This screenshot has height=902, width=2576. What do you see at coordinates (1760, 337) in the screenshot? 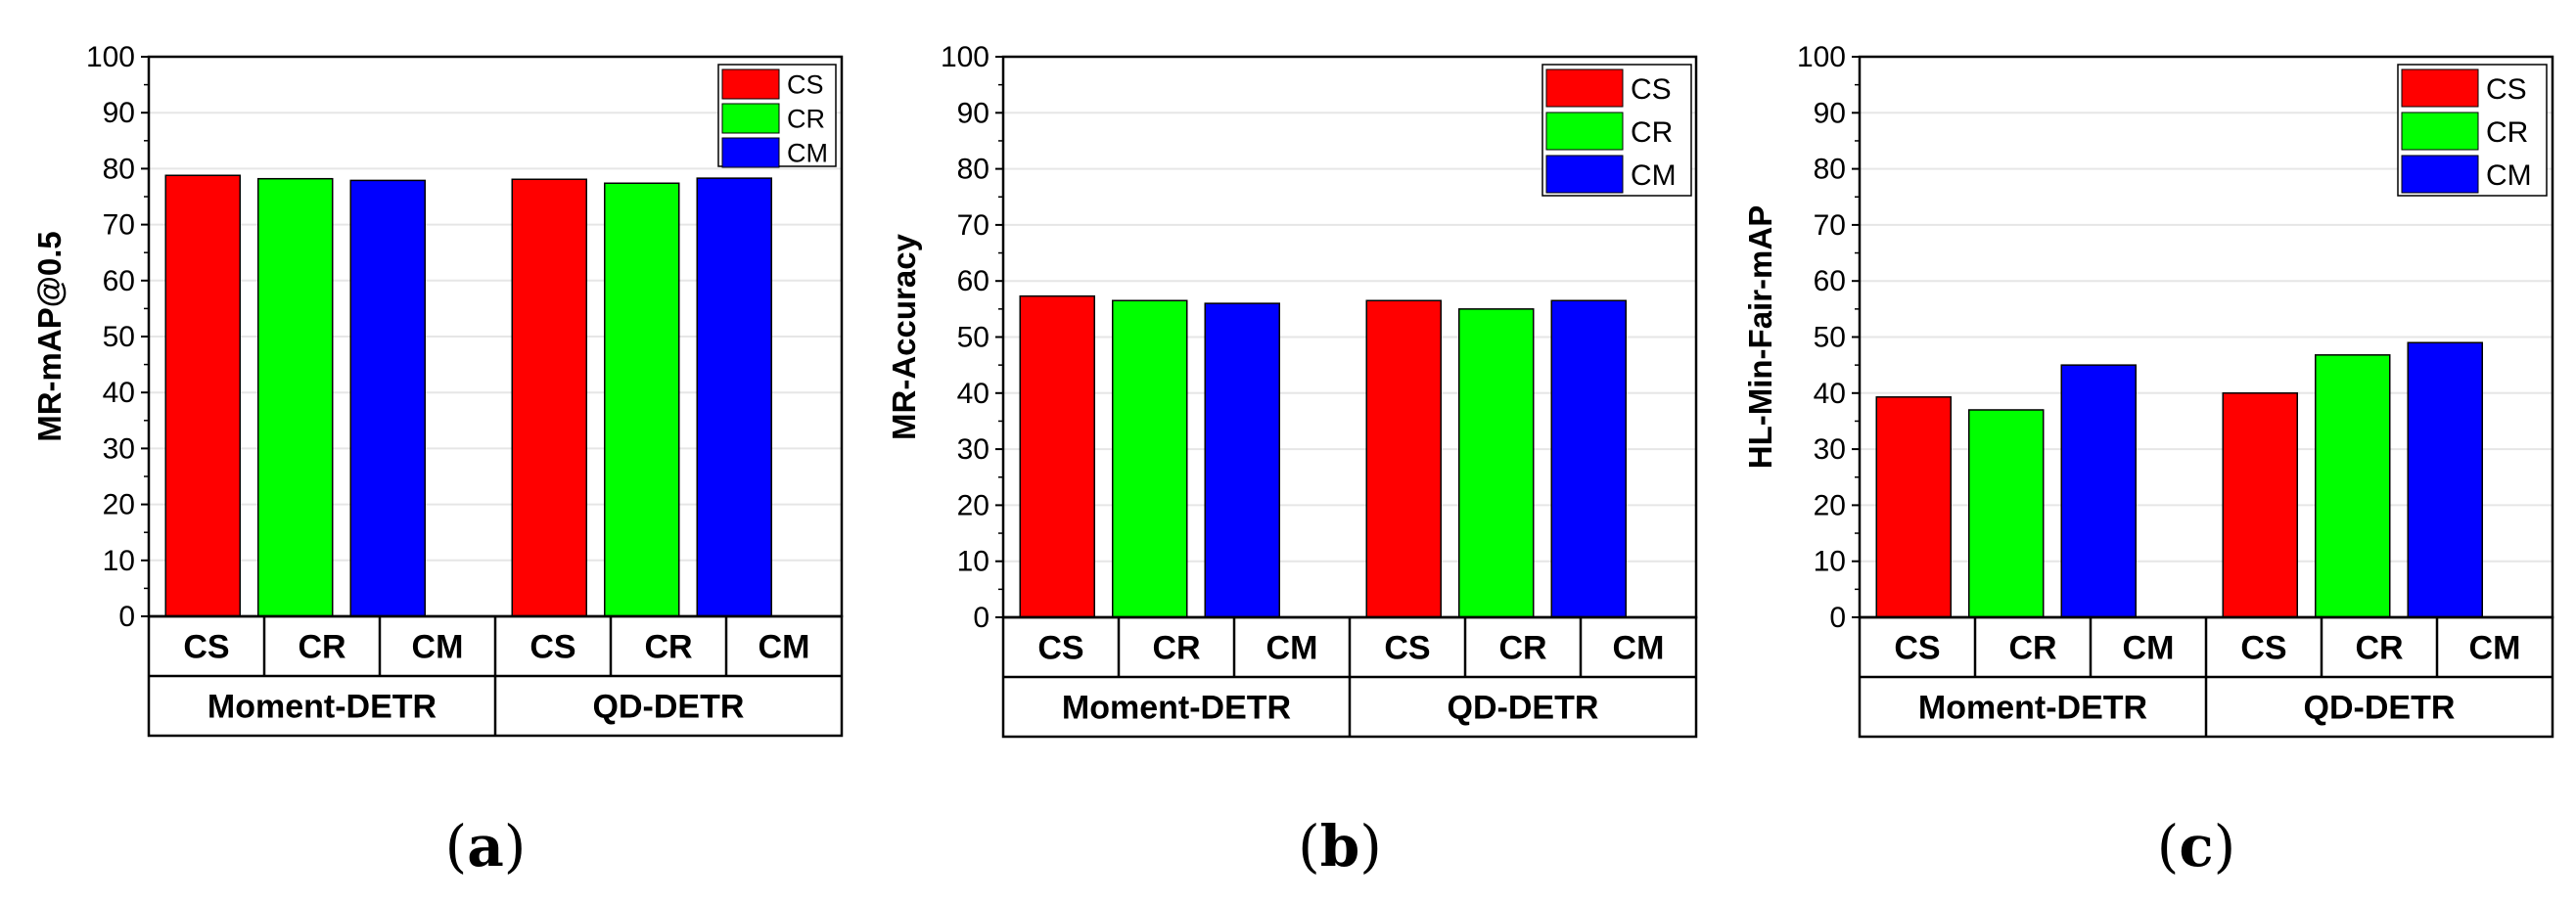
I see `y-axis-label: HL-Min-Fair-mAP` at bounding box center [1760, 337].